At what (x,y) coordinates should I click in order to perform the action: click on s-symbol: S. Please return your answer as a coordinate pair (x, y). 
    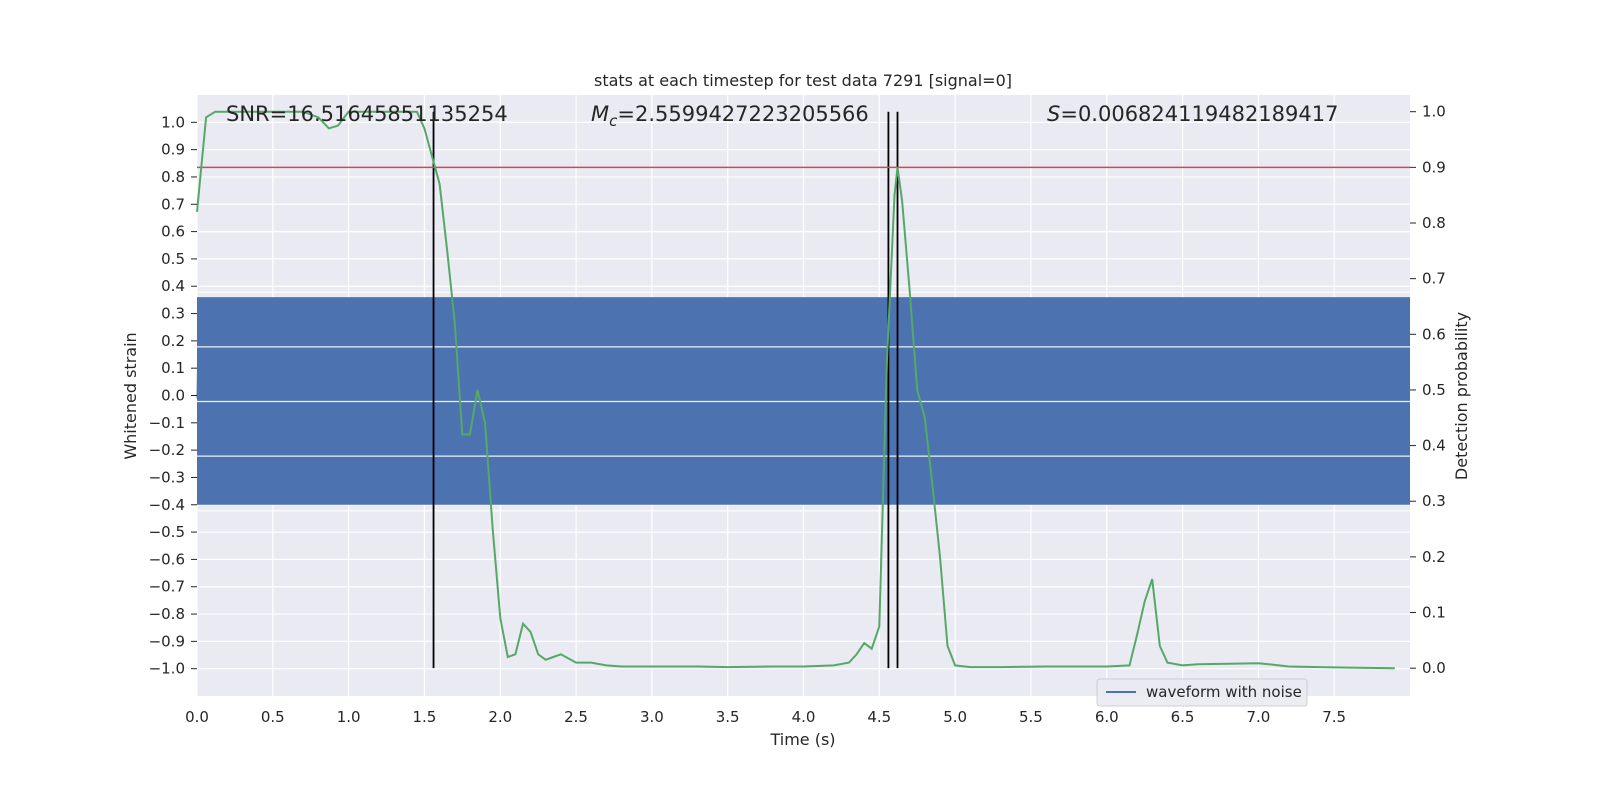
    Looking at the image, I should click on (1053, 114).